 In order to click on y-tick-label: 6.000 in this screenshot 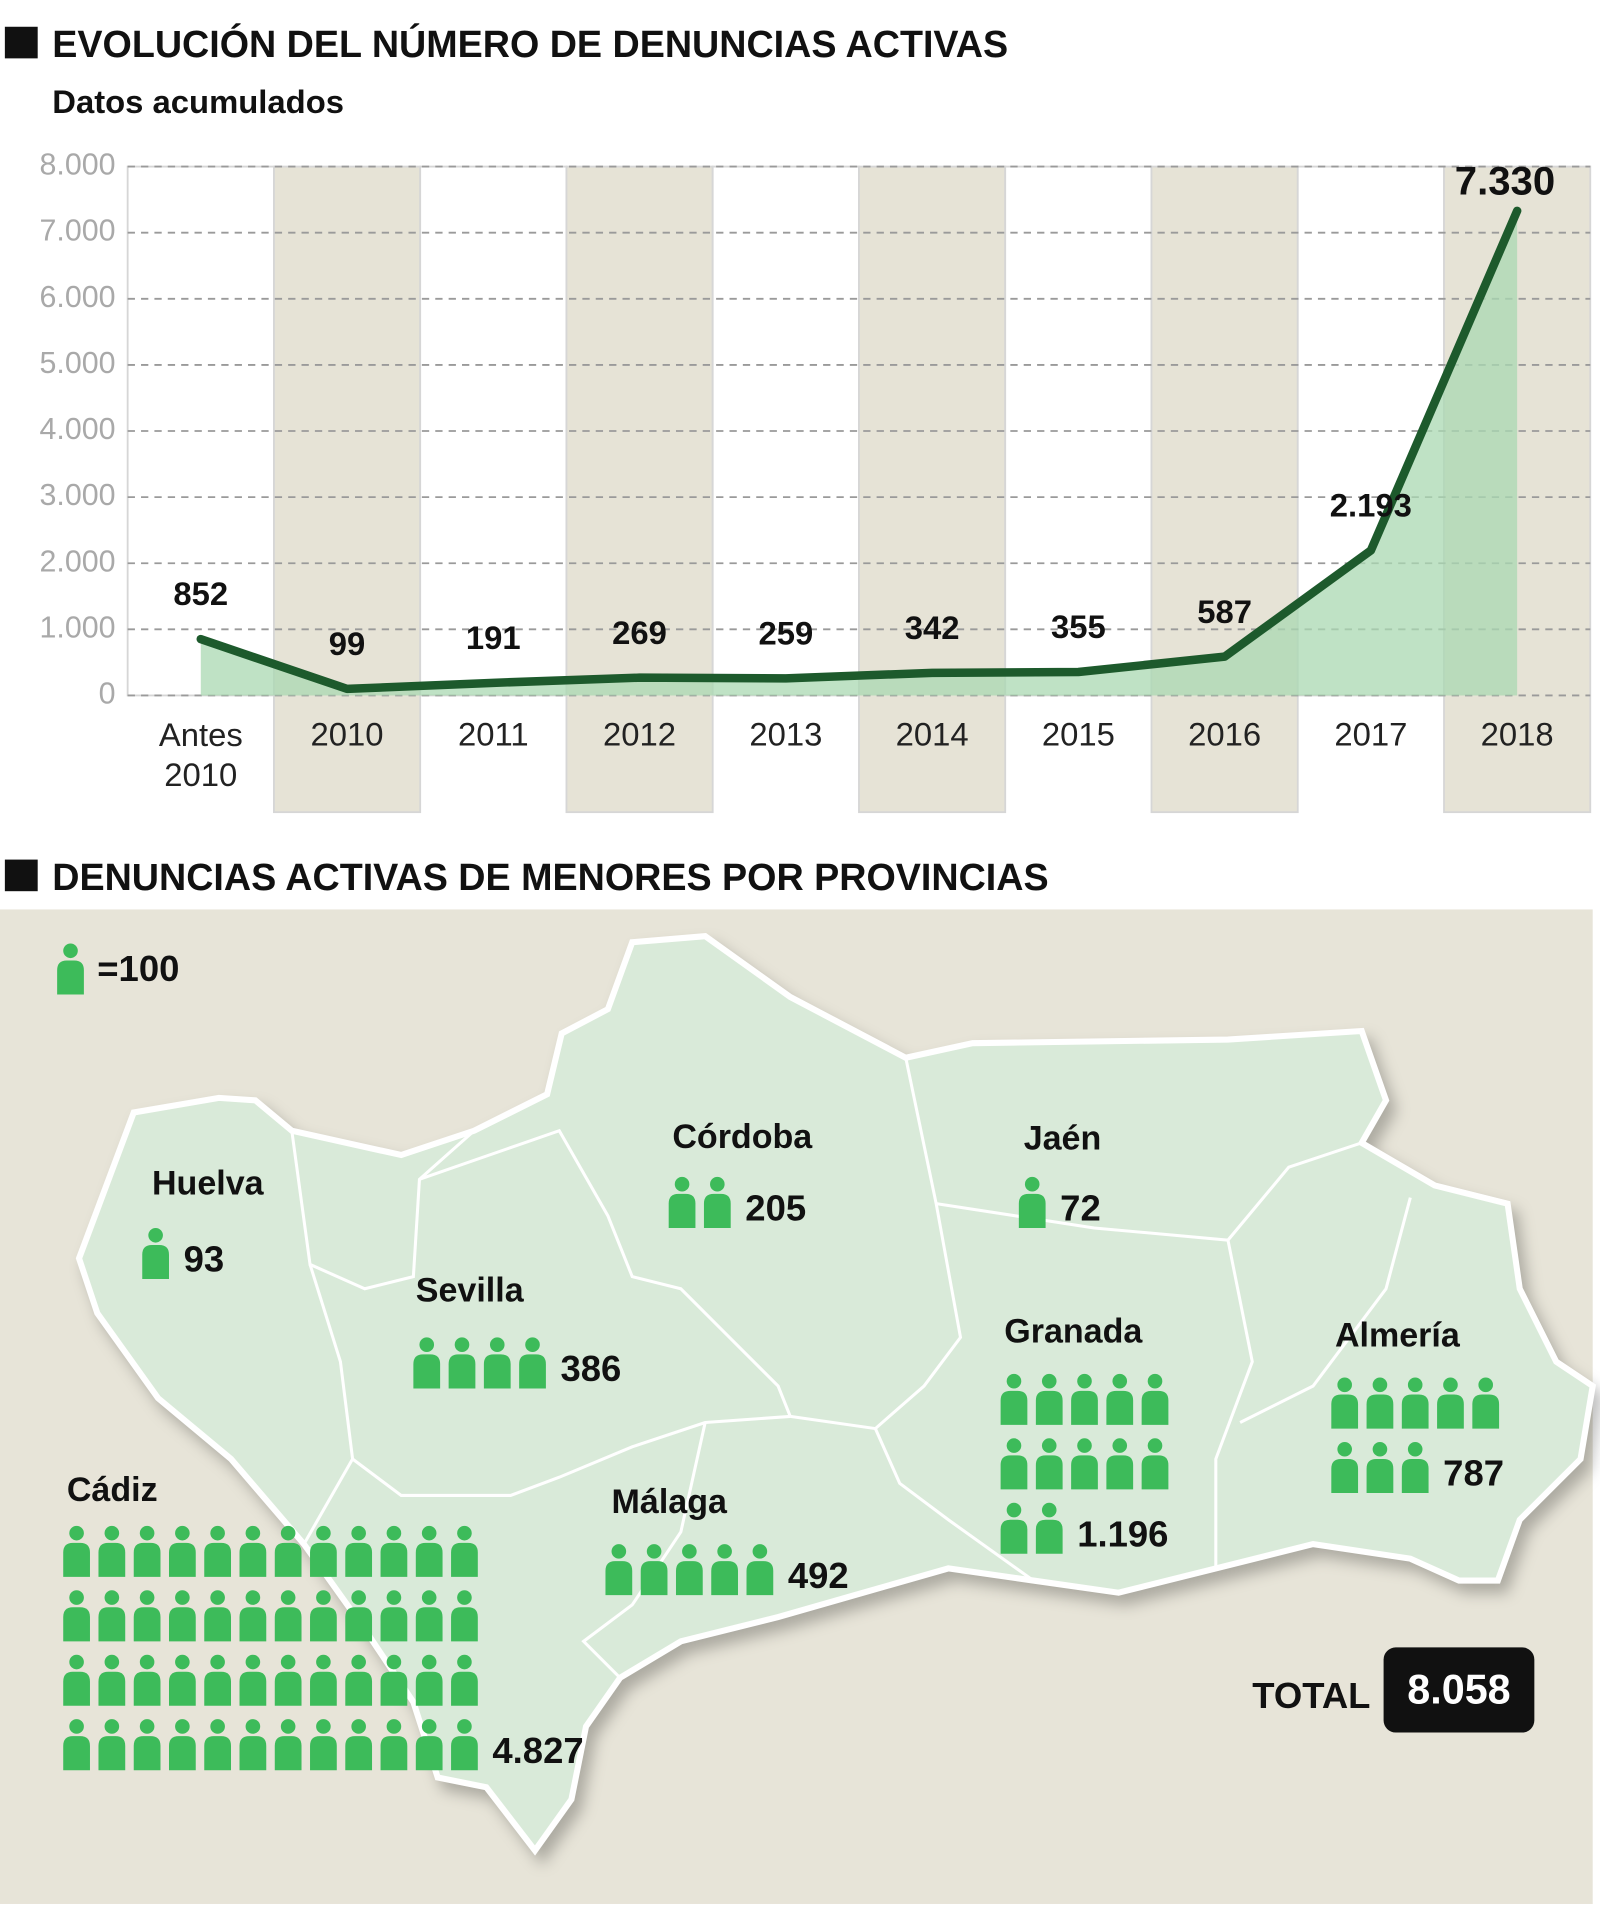, I will do `click(77, 297)`.